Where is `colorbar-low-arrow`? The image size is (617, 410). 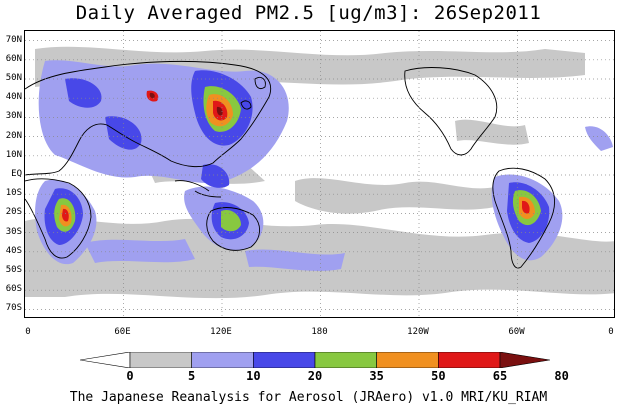
colorbar-low-arrow is located at coordinates (105, 360).